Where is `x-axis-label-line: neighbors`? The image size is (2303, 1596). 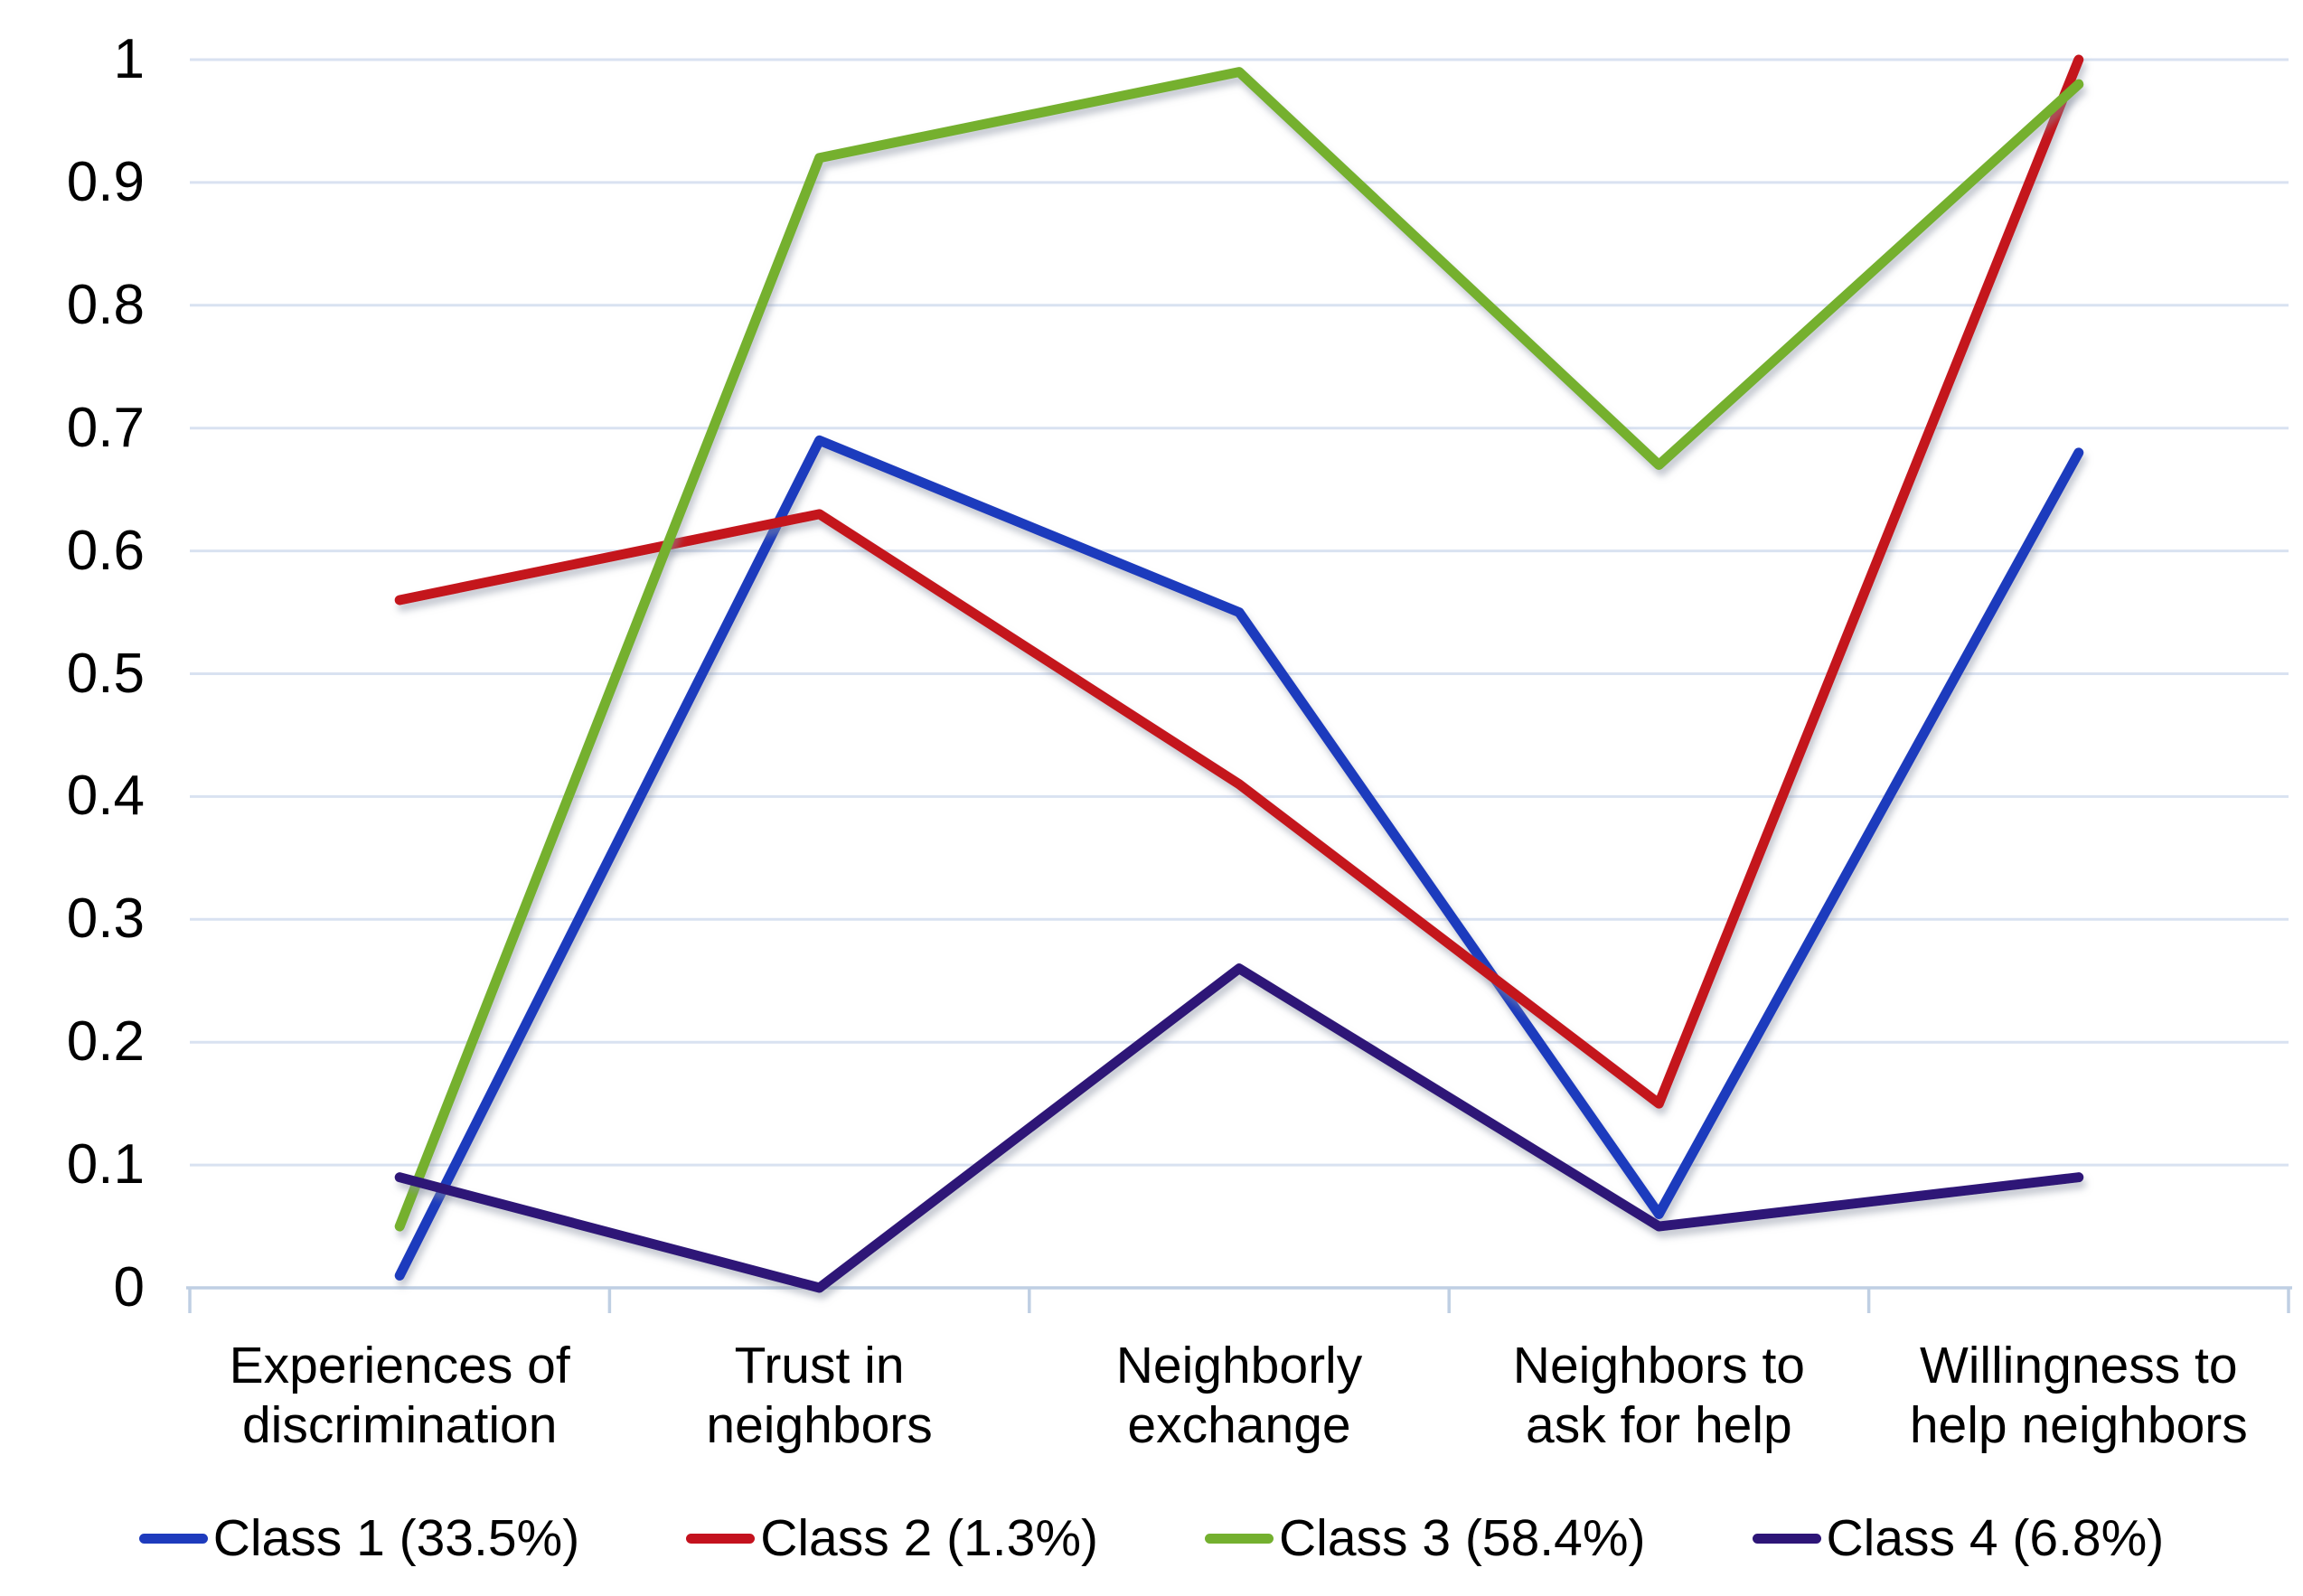
x-axis-label-line: neighbors is located at coordinates (819, 1425).